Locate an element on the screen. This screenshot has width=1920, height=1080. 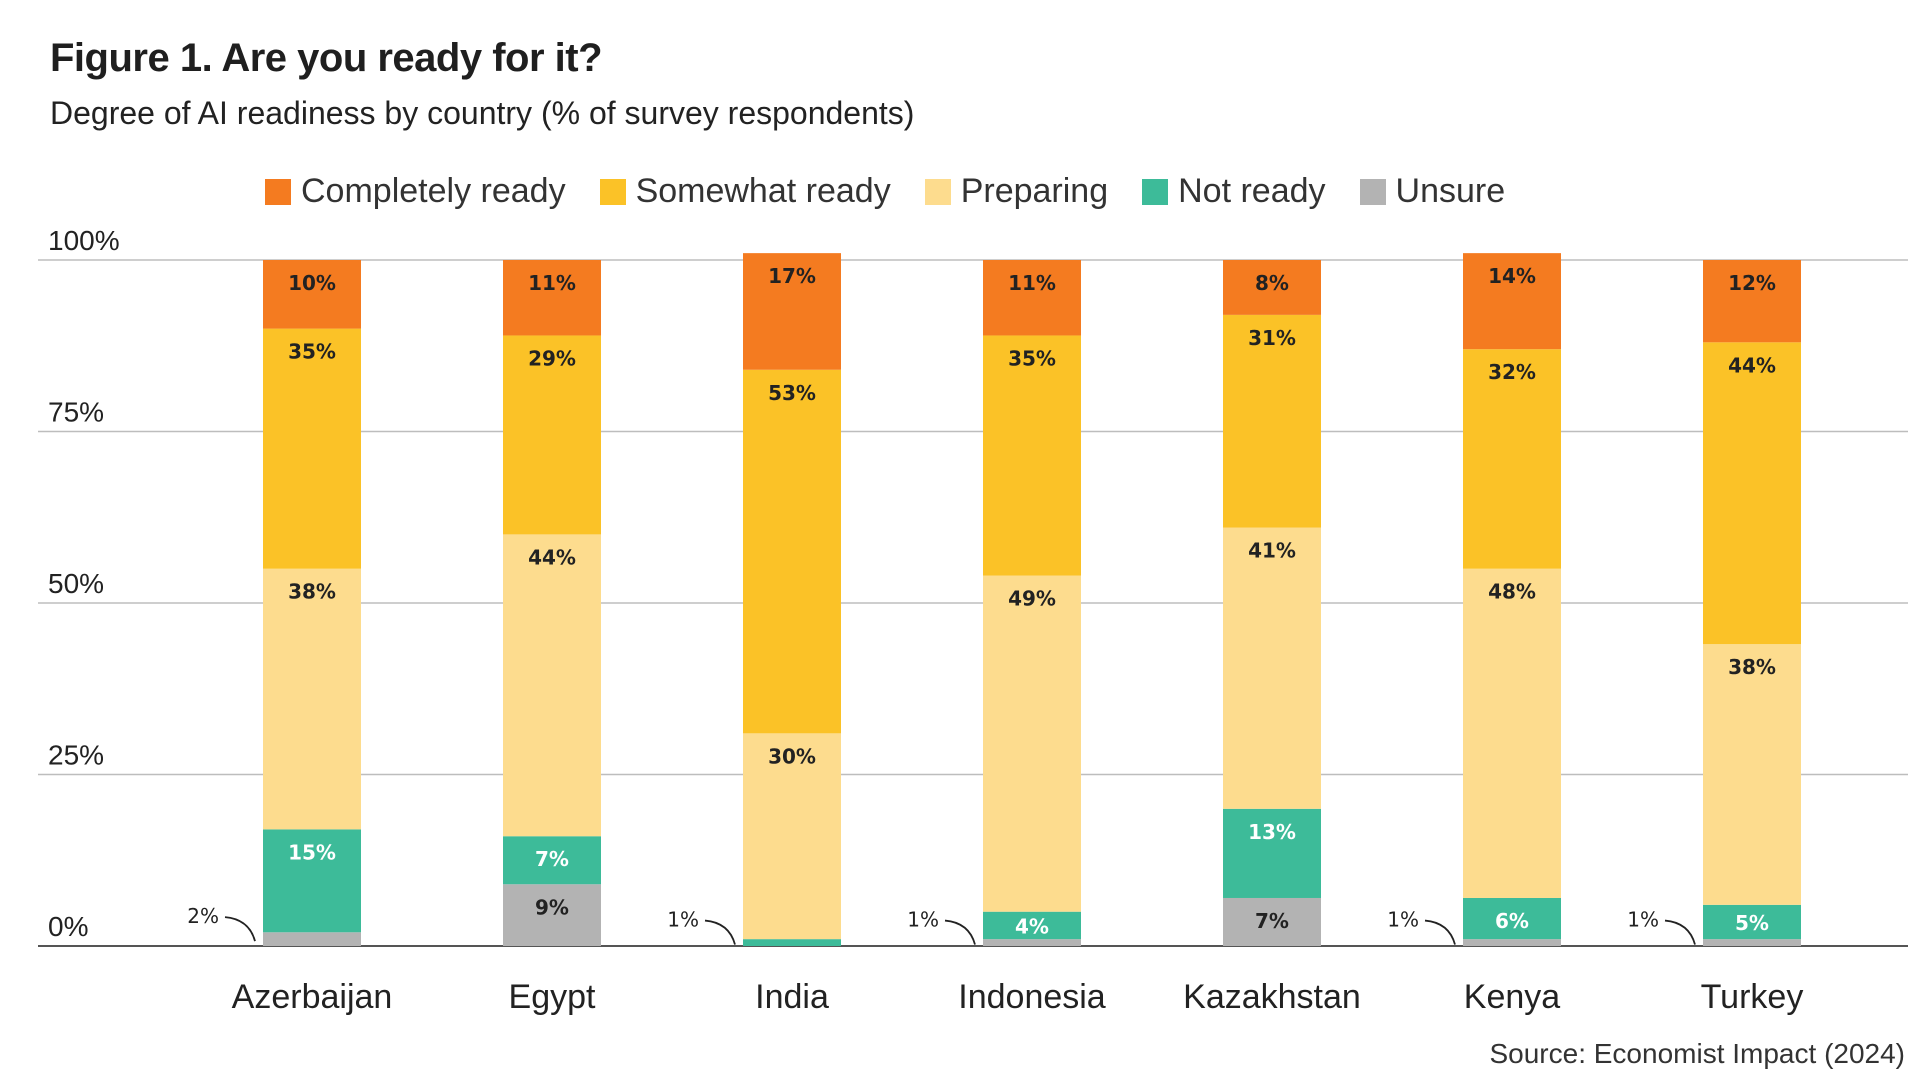
legend-item-not-ready: Not ready is located at coordinates (1234, 191).